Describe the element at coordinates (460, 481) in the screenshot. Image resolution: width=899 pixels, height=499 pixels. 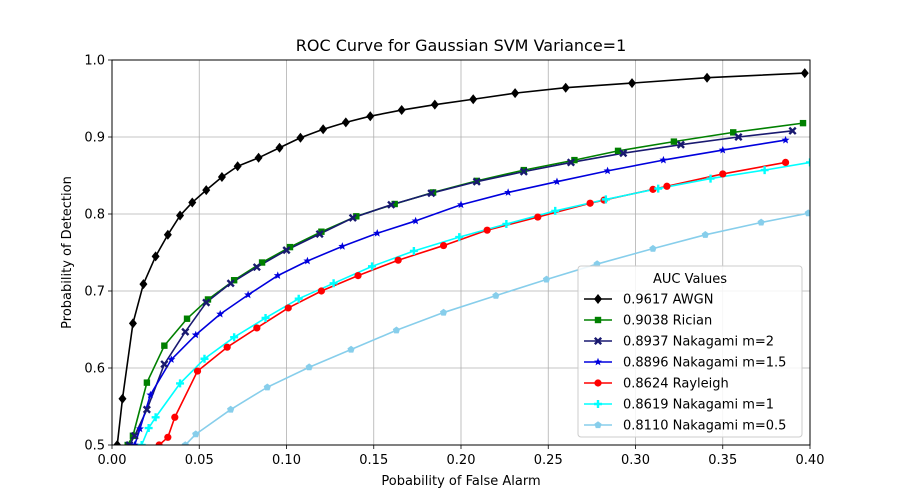
I see `x-axis-label: Pobability of False Alarm` at that location.